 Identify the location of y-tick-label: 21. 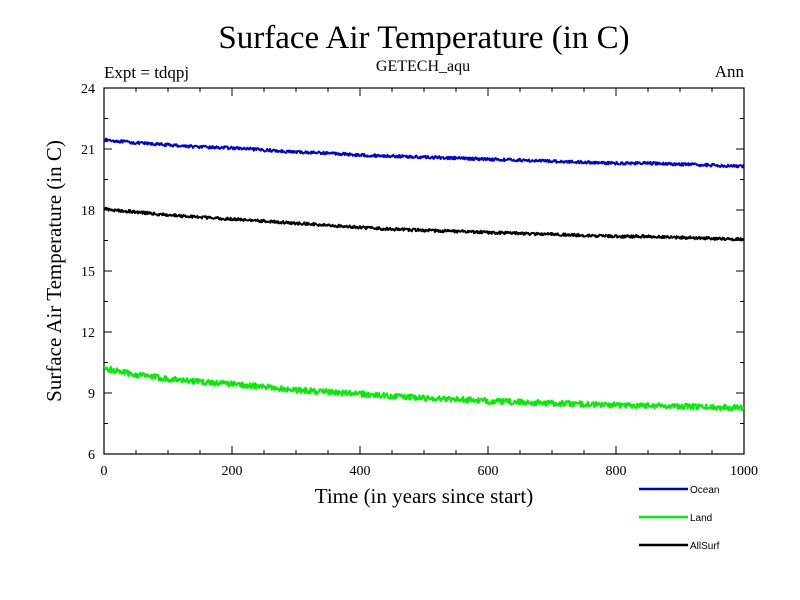
(88, 150).